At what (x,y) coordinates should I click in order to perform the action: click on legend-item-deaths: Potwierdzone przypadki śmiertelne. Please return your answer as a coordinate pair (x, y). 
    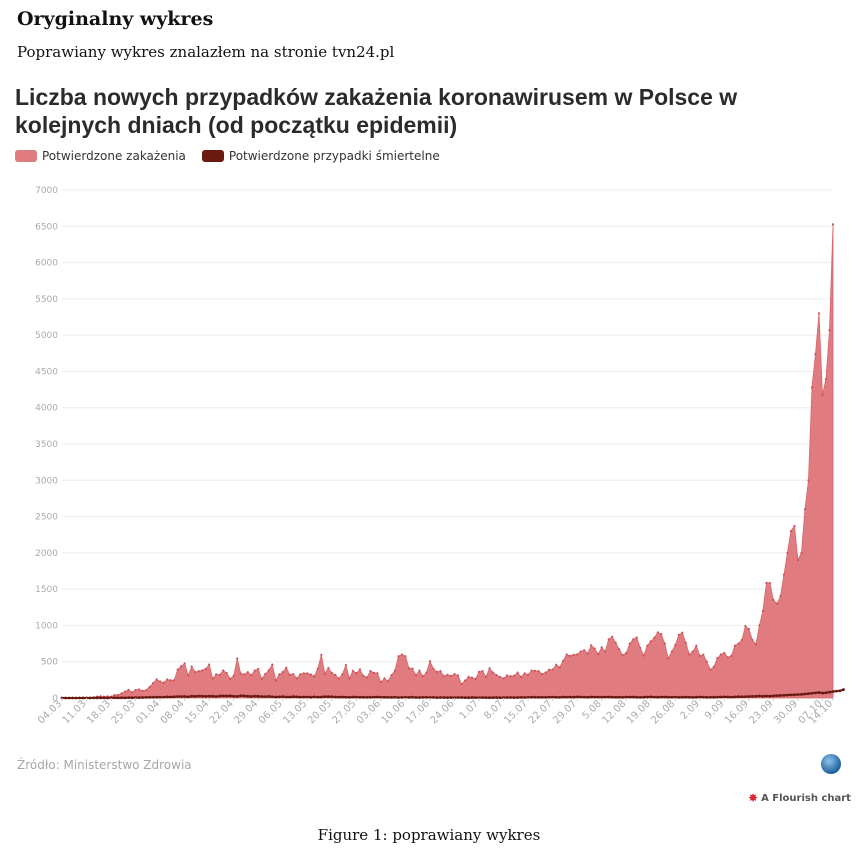
    Looking at the image, I should click on (320, 156).